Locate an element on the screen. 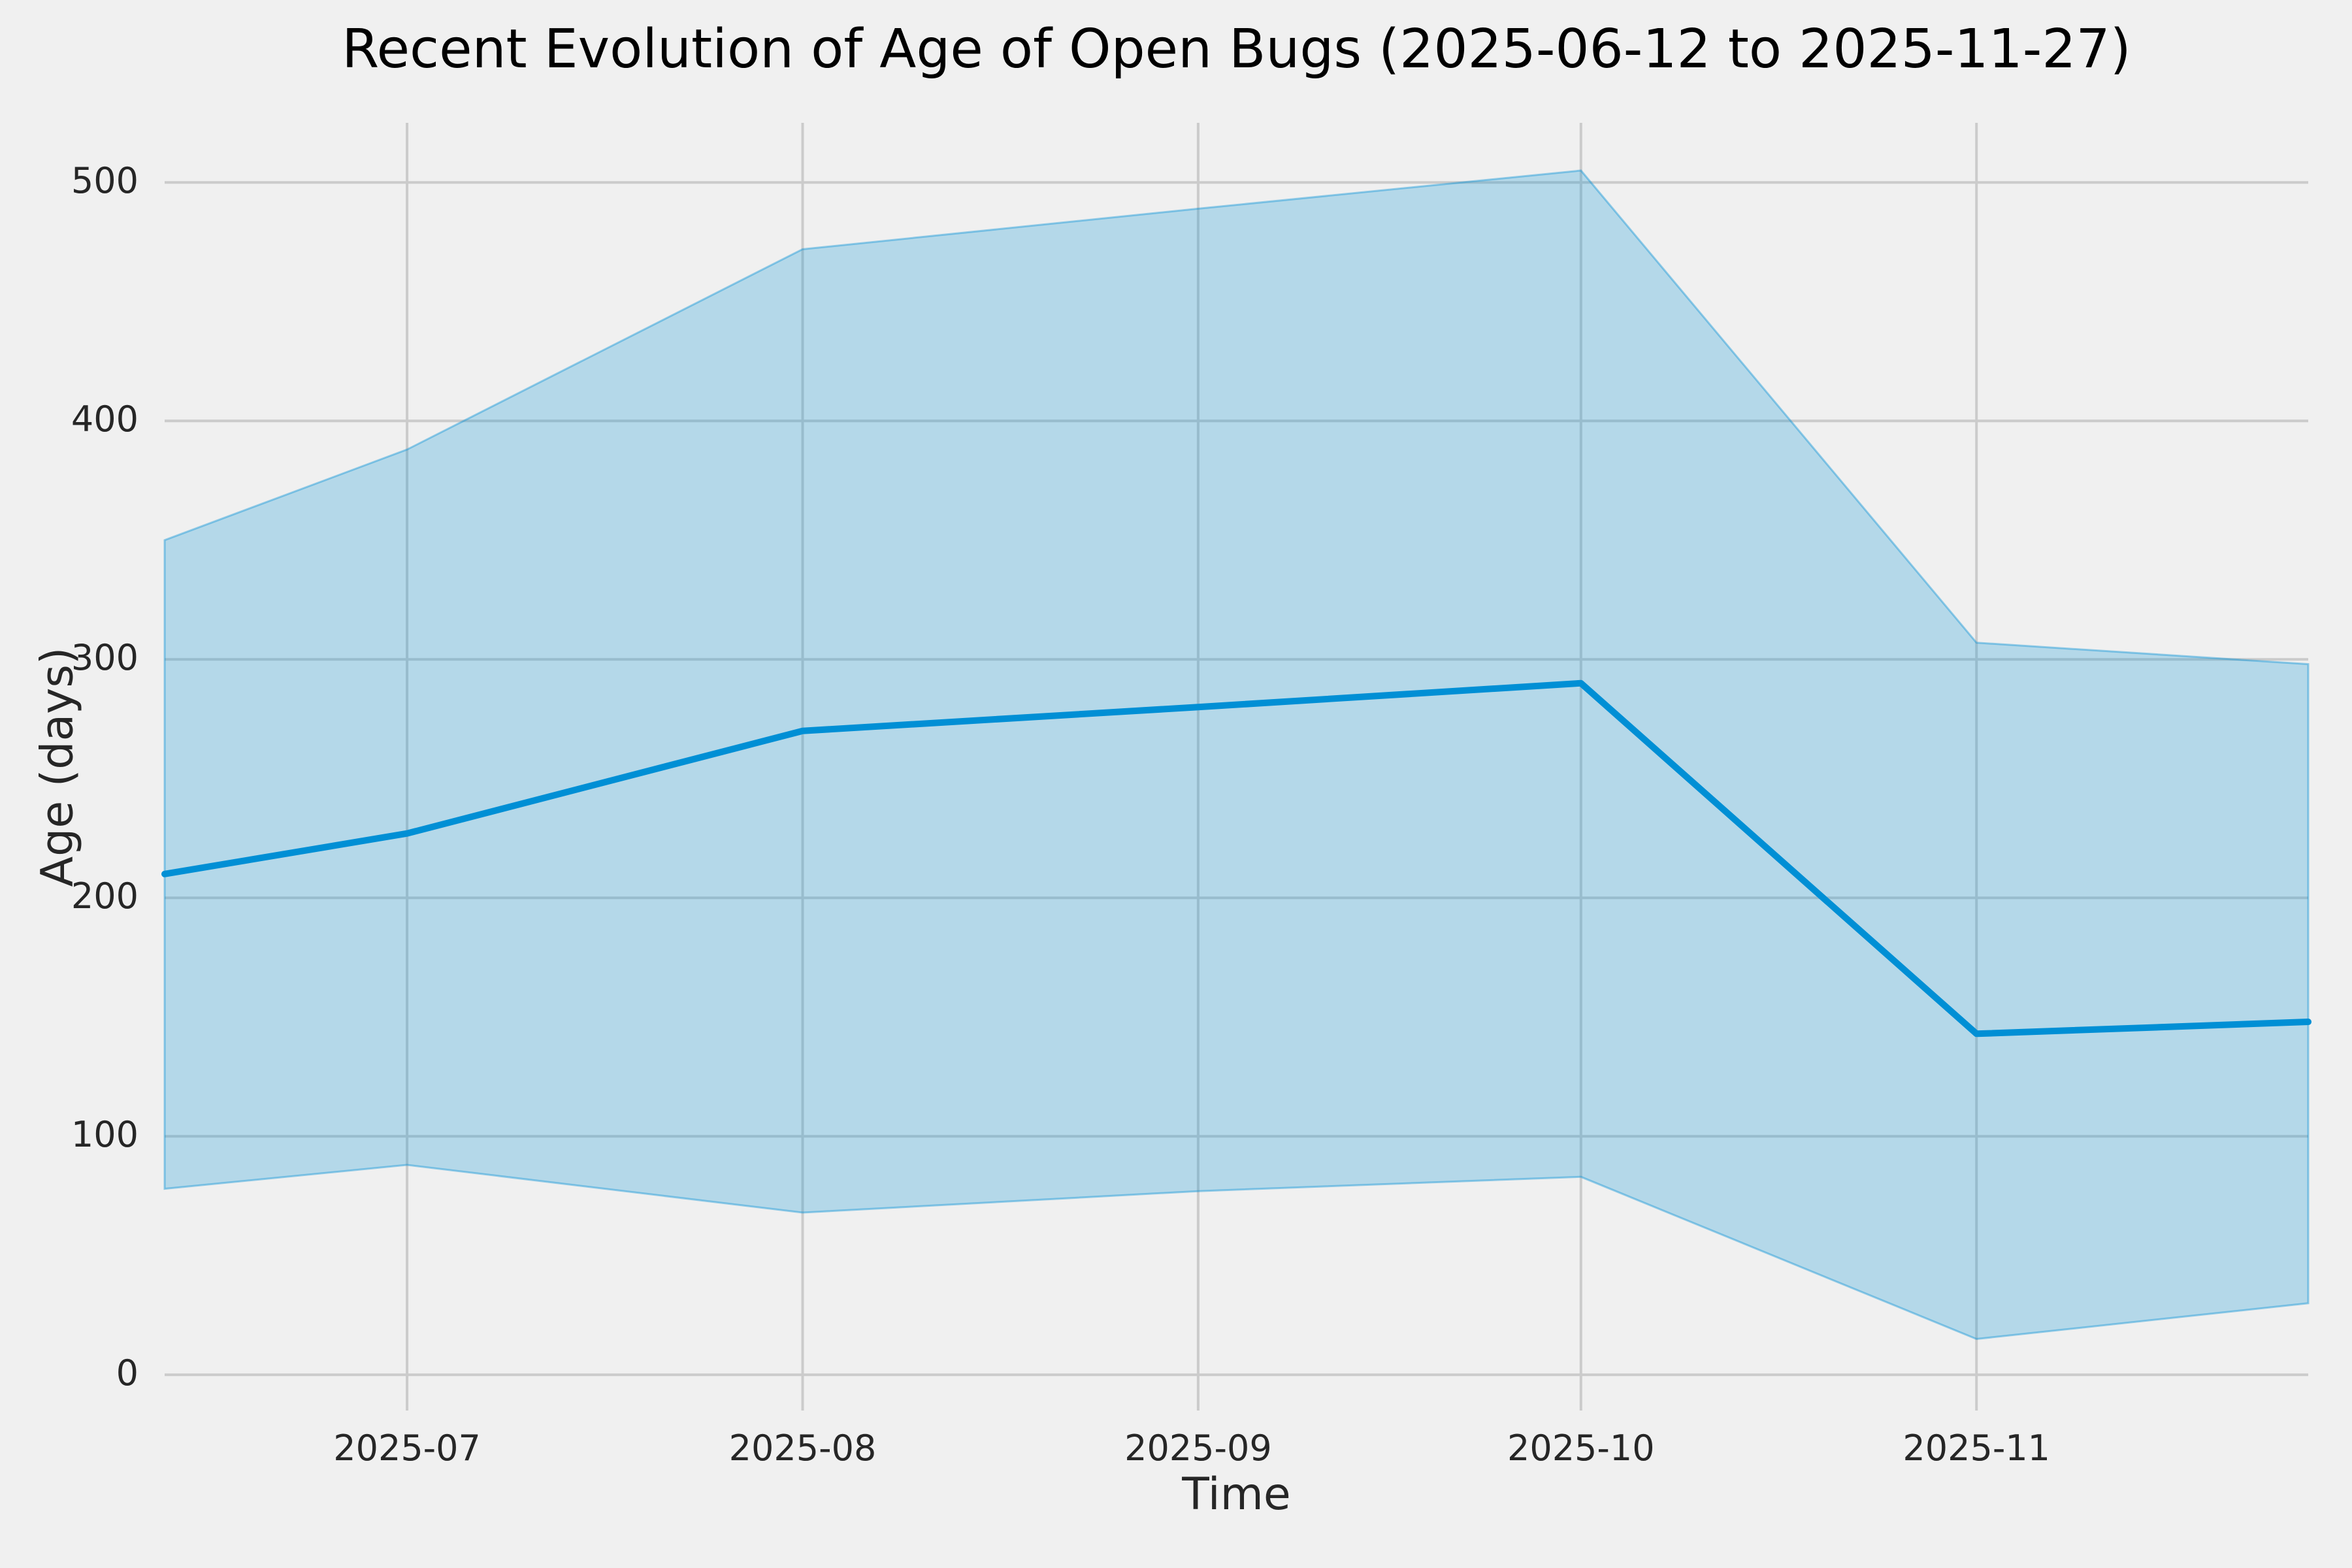 This screenshot has height=1568, width=2352. y-tick-label: 100 is located at coordinates (105, 1135).